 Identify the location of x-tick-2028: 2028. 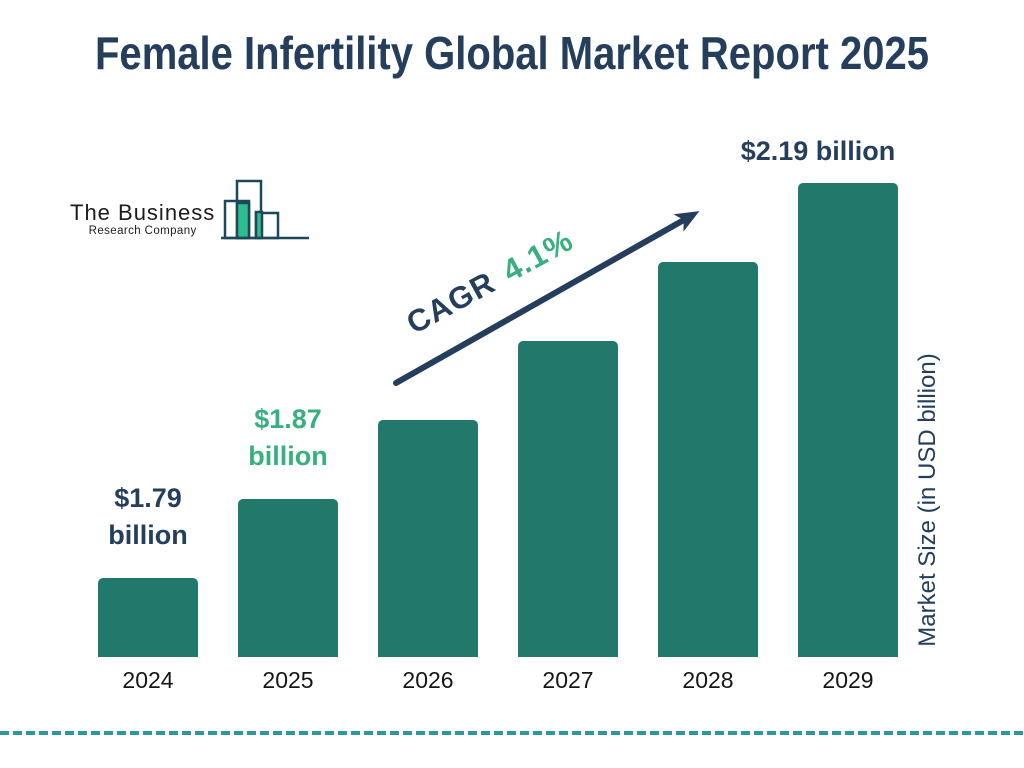
(708, 680).